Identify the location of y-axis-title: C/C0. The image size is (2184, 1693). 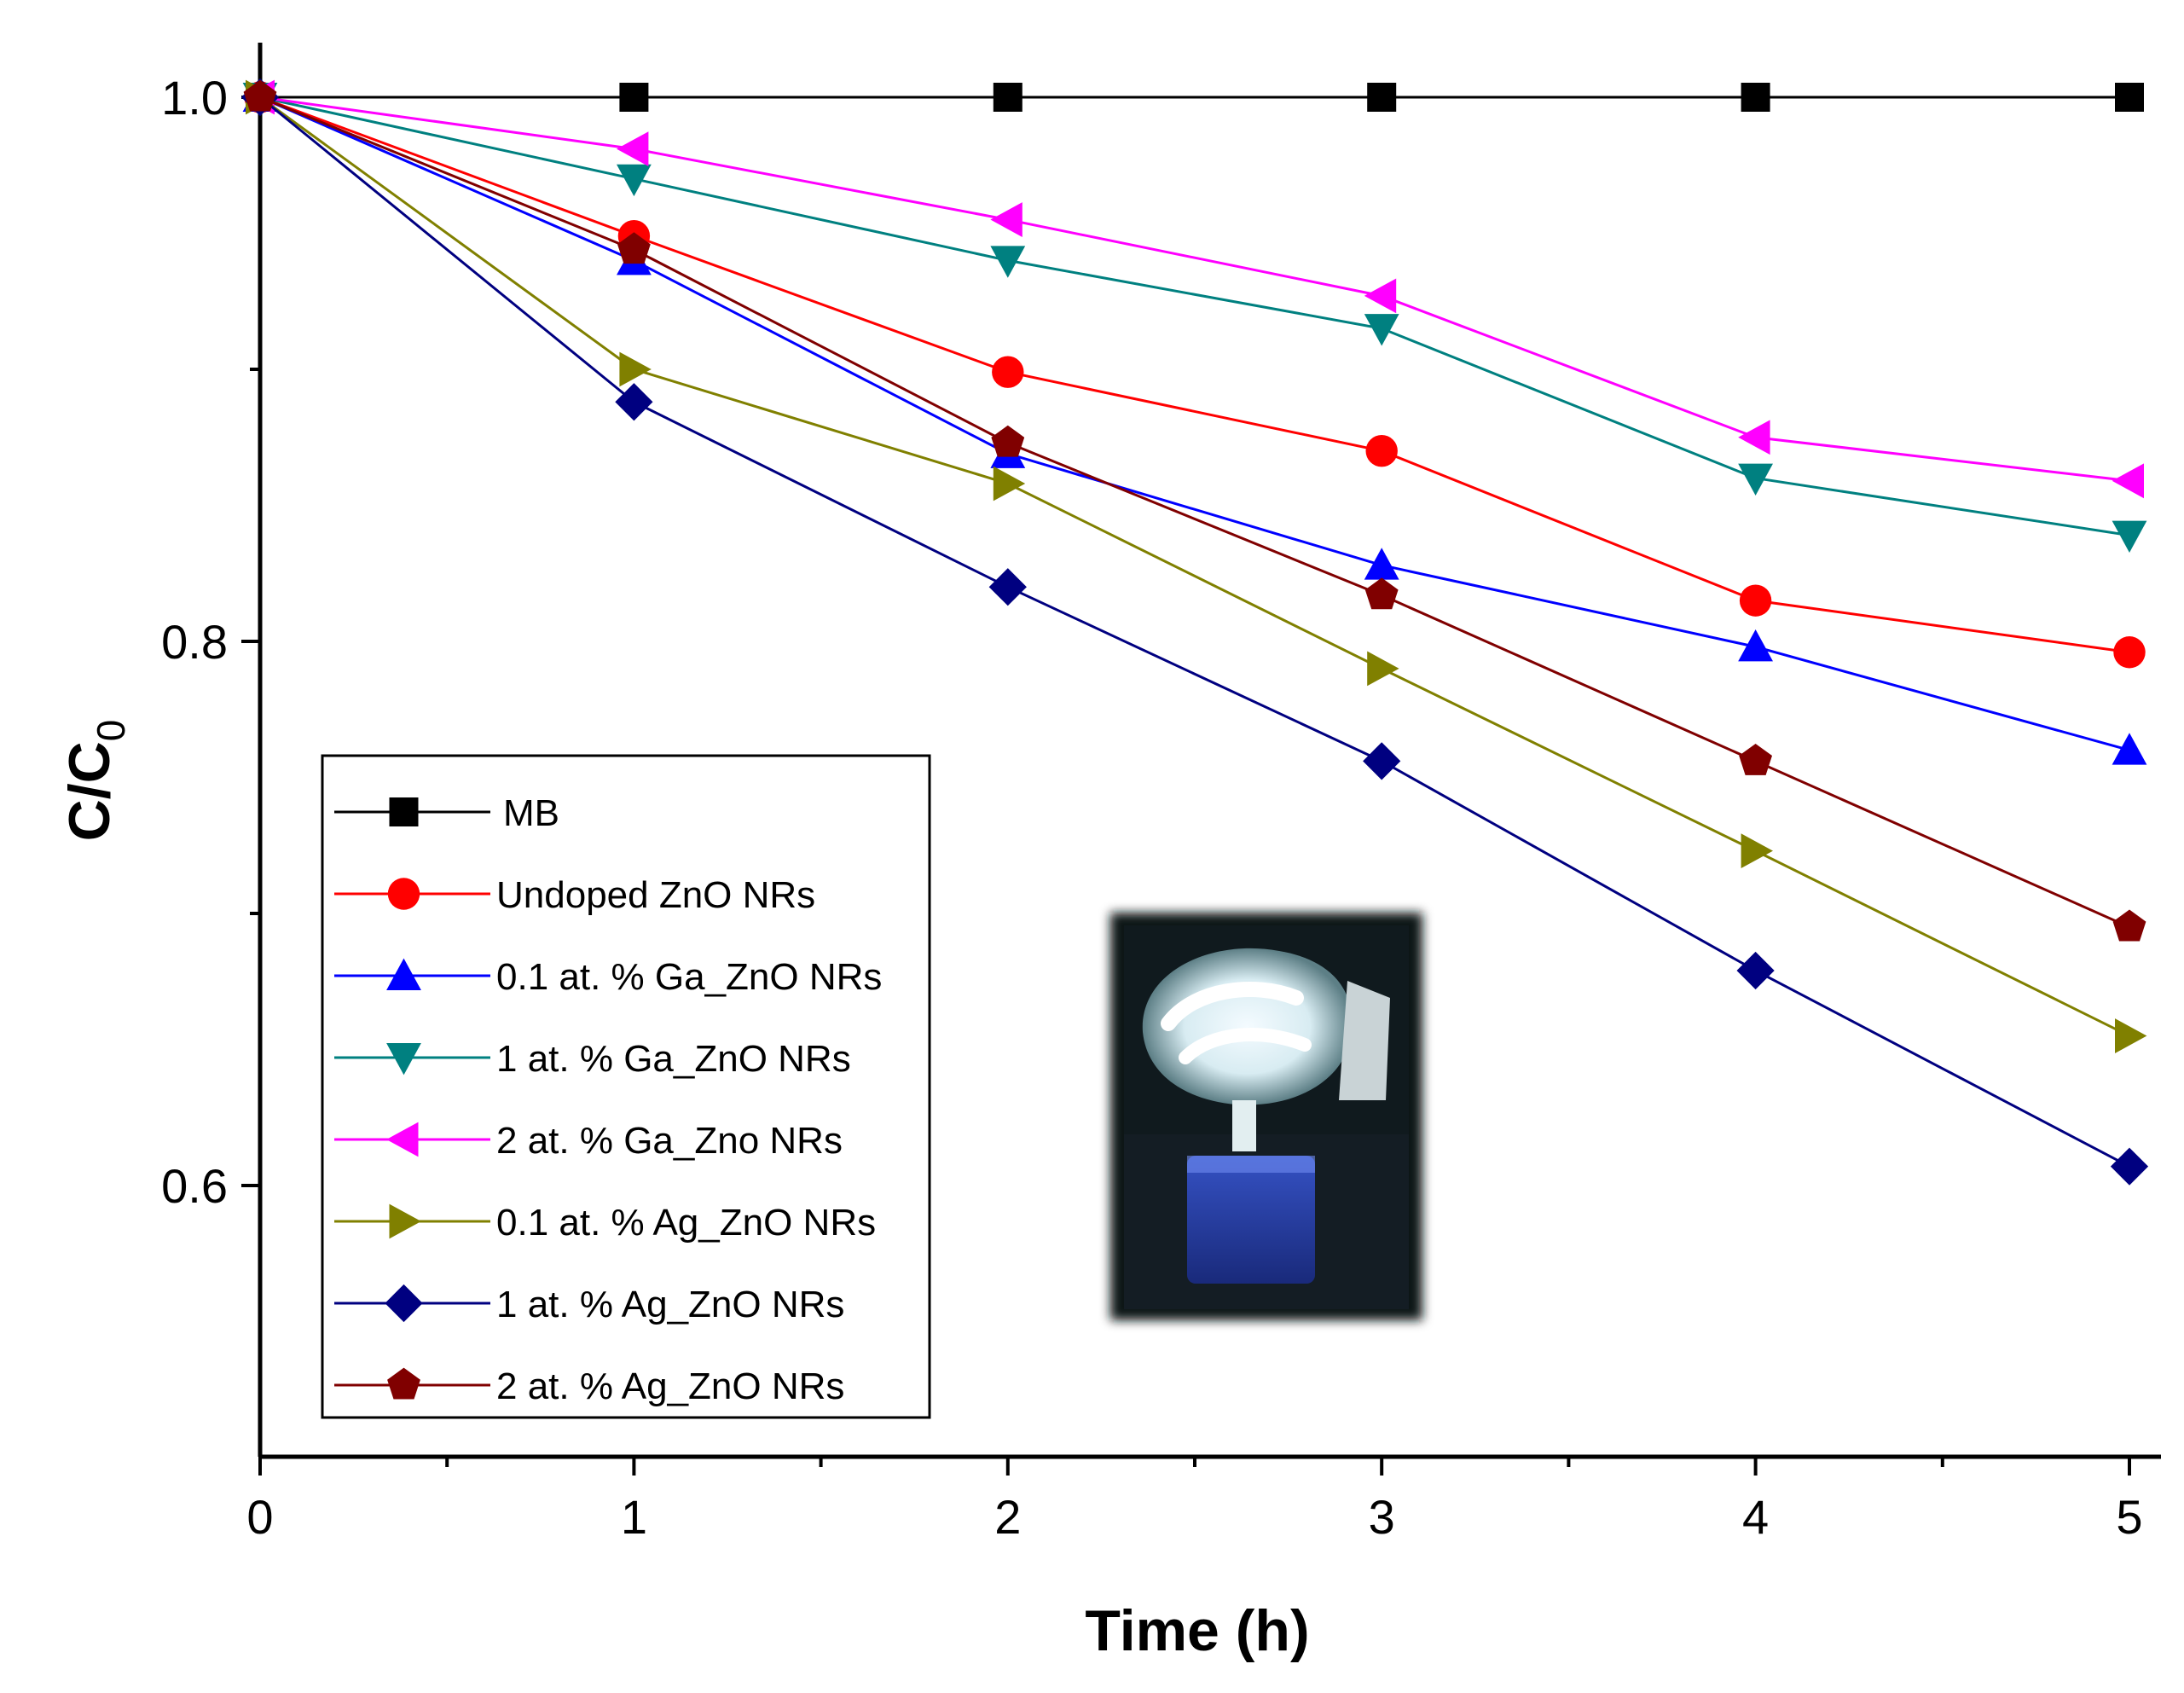
(95, 781).